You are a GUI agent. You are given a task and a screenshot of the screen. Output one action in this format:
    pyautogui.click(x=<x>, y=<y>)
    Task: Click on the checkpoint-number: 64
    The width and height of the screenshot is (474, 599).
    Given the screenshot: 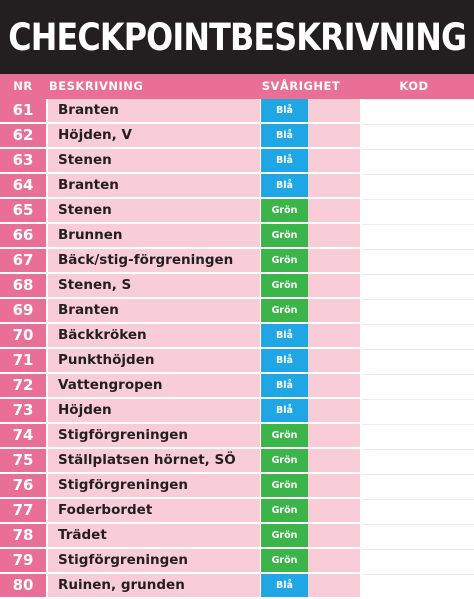 What is the action you would take?
    pyautogui.click(x=23, y=185)
    